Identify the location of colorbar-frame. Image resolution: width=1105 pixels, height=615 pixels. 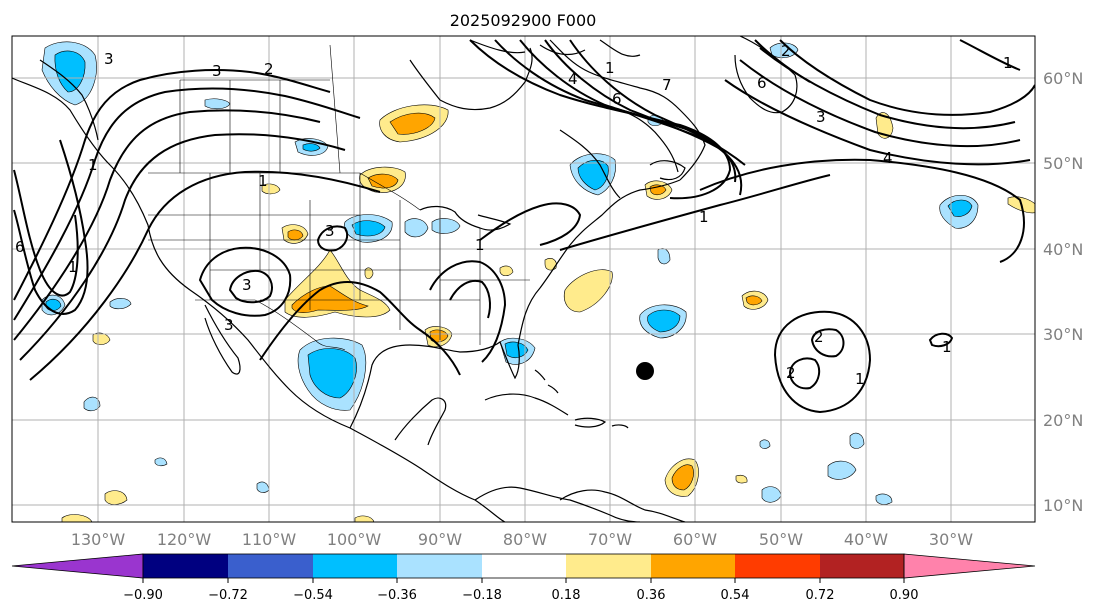
(523, 566).